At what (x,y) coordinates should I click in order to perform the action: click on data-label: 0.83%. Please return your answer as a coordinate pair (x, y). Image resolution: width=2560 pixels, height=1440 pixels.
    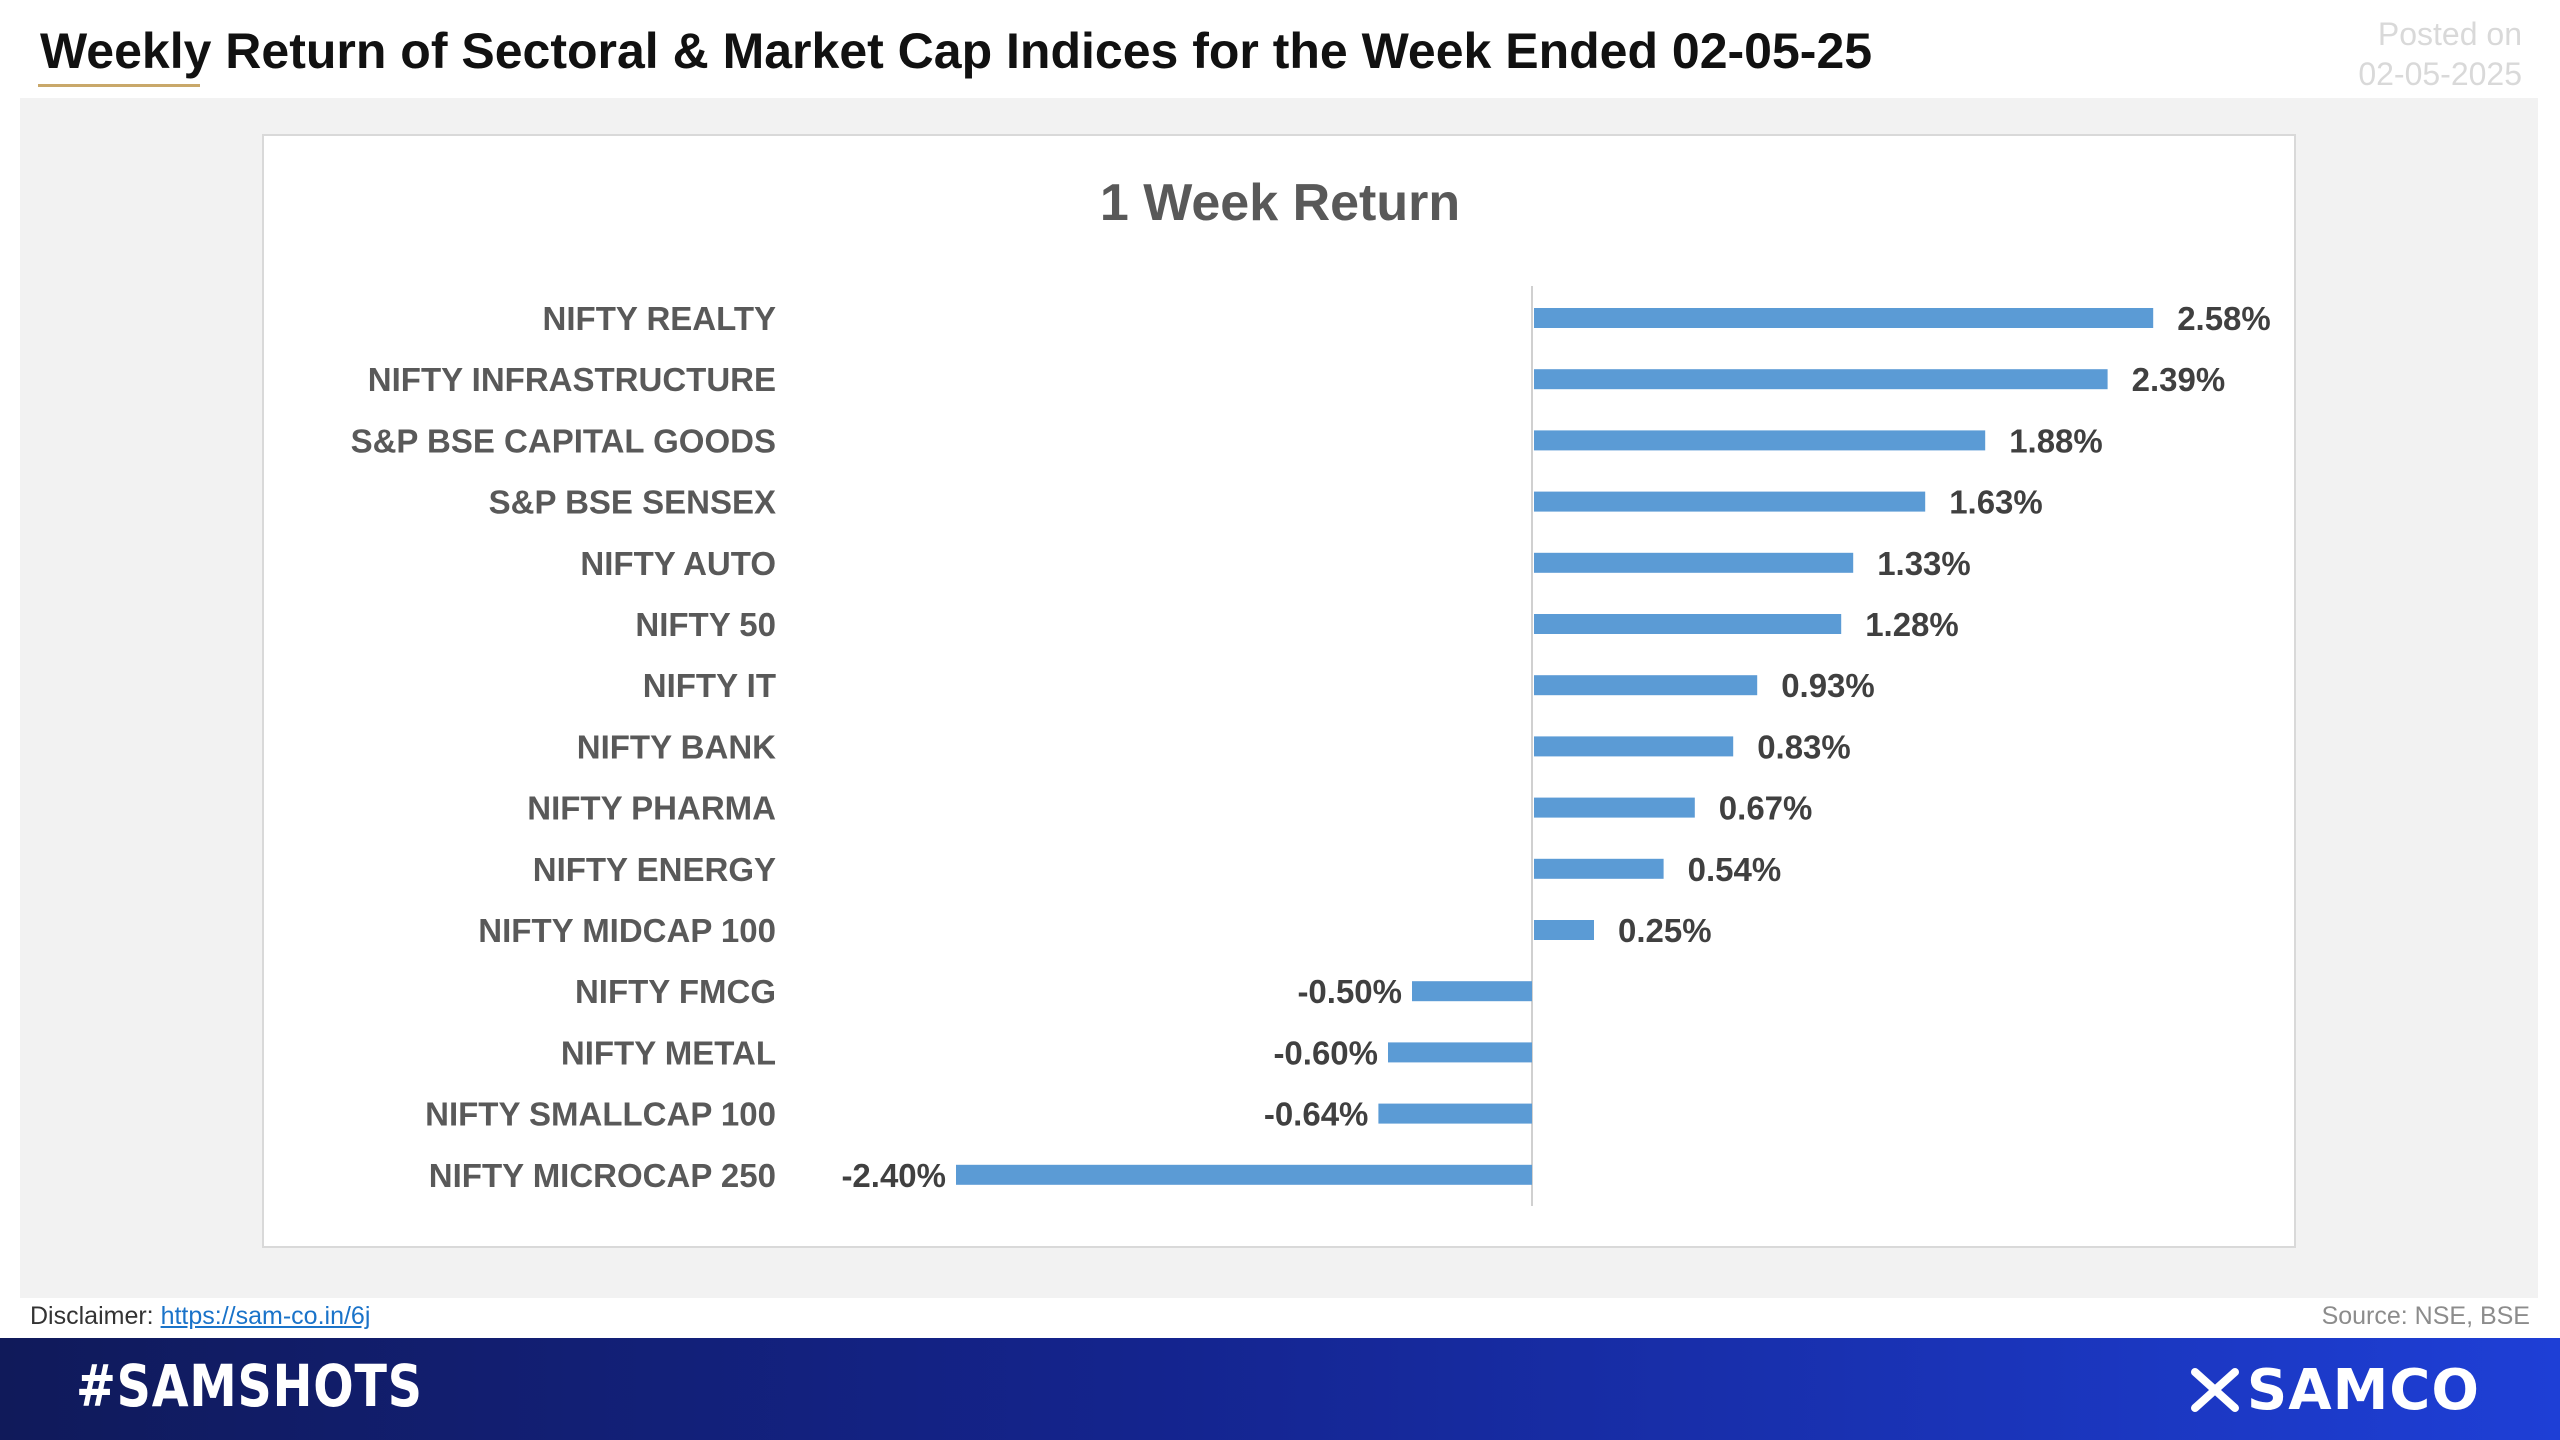
    Looking at the image, I should click on (1804, 746).